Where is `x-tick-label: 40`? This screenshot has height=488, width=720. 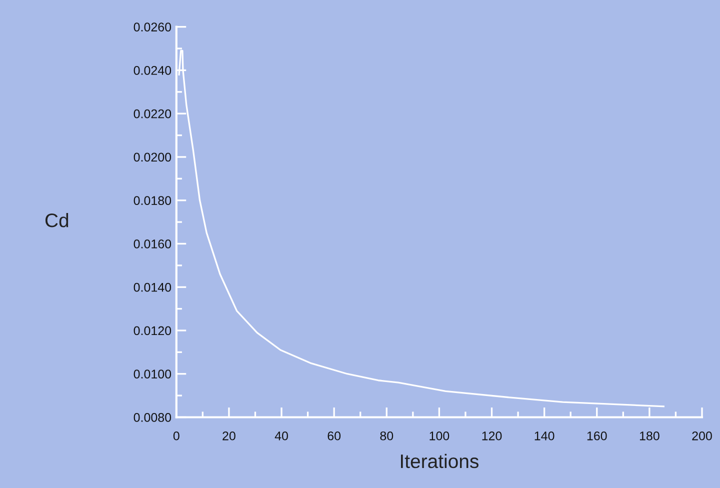 x-tick-label: 40 is located at coordinates (281, 435).